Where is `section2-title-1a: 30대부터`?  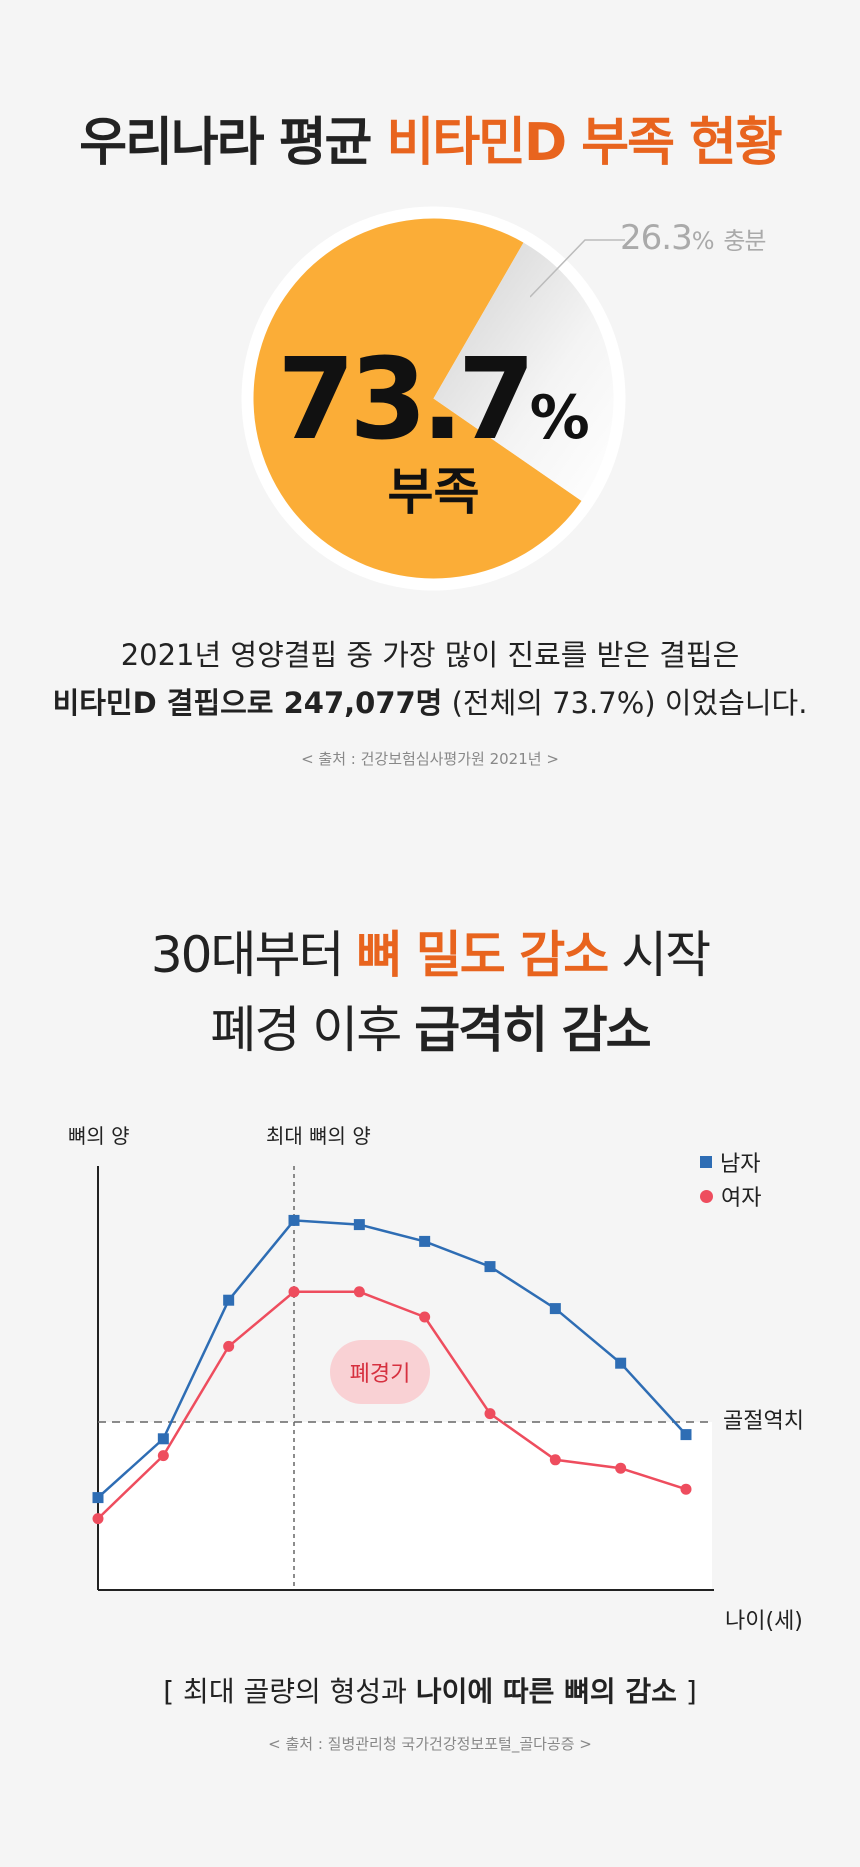
section2-title-1a: 30대부터 is located at coordinates (253, 955).